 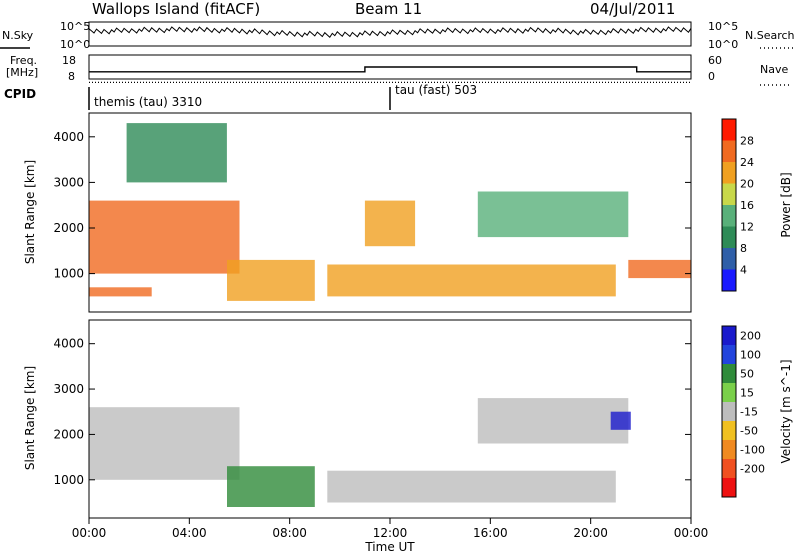 I want to click on colorbar-tick-label: 8, so click(x=743, y=248).